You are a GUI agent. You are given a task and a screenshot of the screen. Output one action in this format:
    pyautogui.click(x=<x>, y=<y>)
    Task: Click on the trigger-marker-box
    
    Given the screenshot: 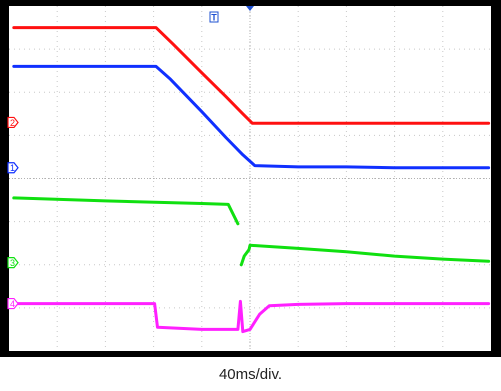 What is the action you would take?
    pyautogui.click(x=214, y=17)
    